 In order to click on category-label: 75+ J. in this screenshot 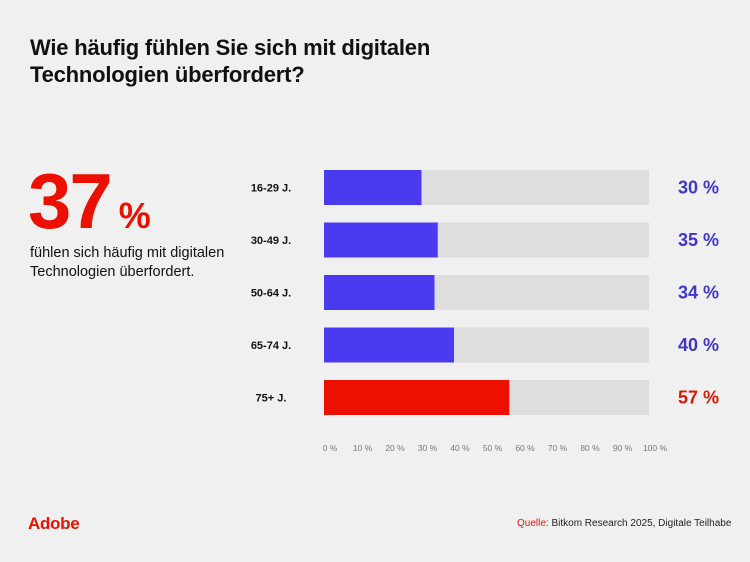, I will do `click(271, 399)`.